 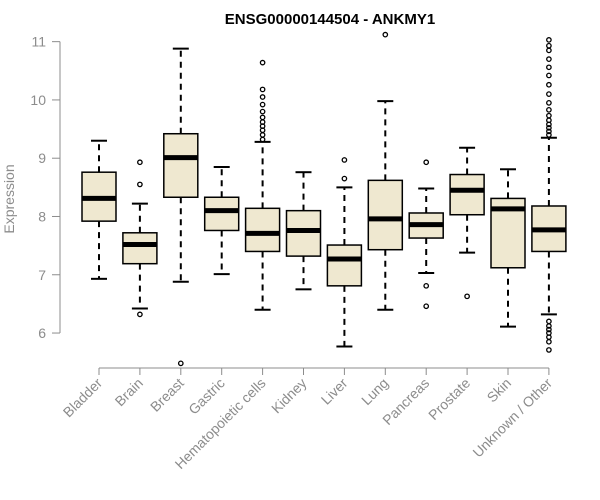 What do you see at coordinates (42, 158) in the screenshot?
I see `y-tick-label: 9` at bounding box center [42, 158].